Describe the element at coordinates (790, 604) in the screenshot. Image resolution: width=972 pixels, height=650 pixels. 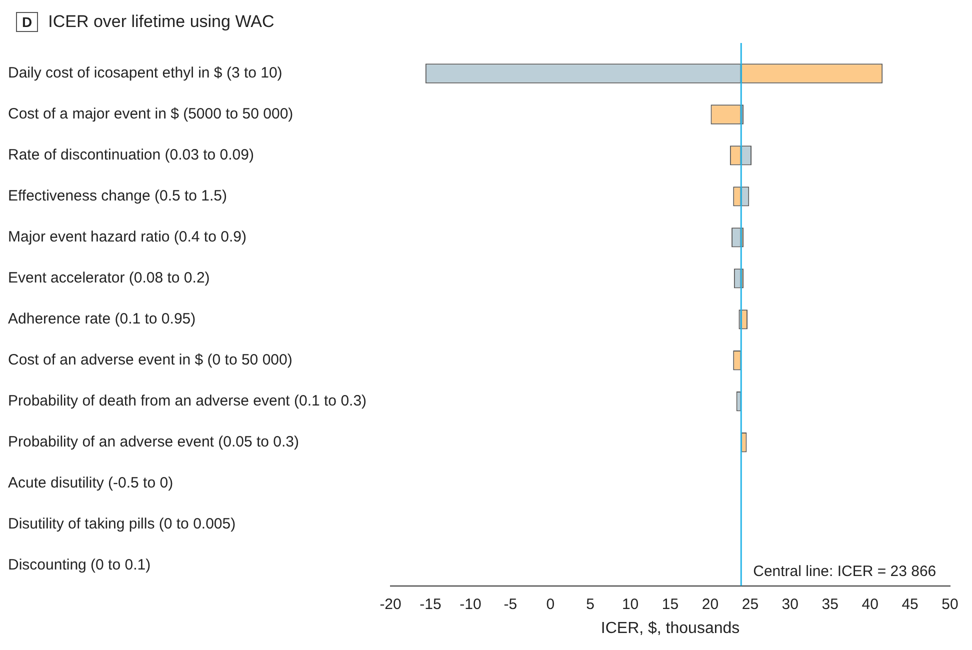
I see `x-tick-label: 30` at that location.